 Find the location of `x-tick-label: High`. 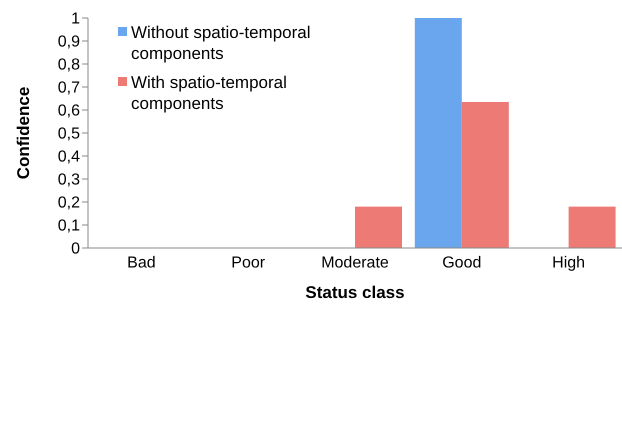

x-tick-label: High is located at coordinates (569, 263).